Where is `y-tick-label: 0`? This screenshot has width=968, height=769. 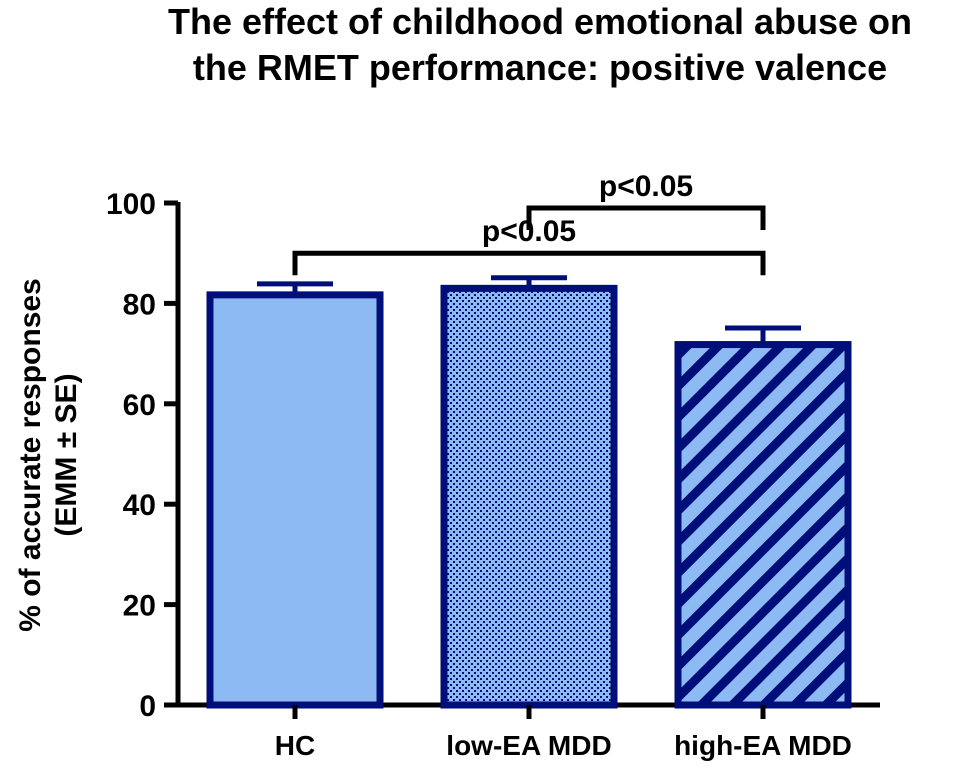
y-tick-label: 0 is located at coordinates (147, 706).